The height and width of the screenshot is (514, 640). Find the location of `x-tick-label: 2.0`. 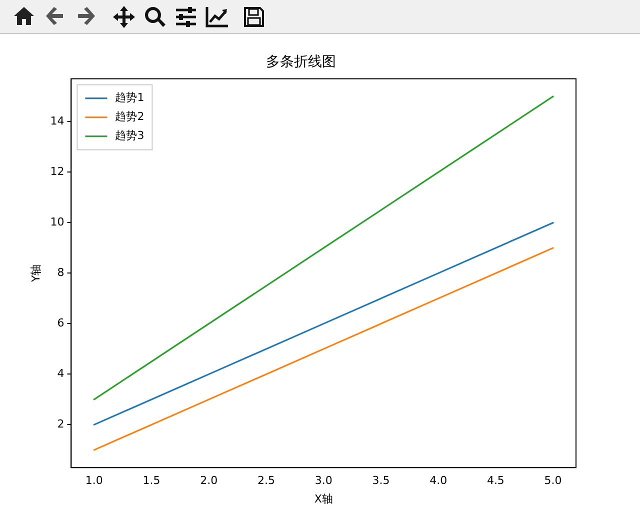

x-tick-label: 2.0 is located at coordinates (209, 481).